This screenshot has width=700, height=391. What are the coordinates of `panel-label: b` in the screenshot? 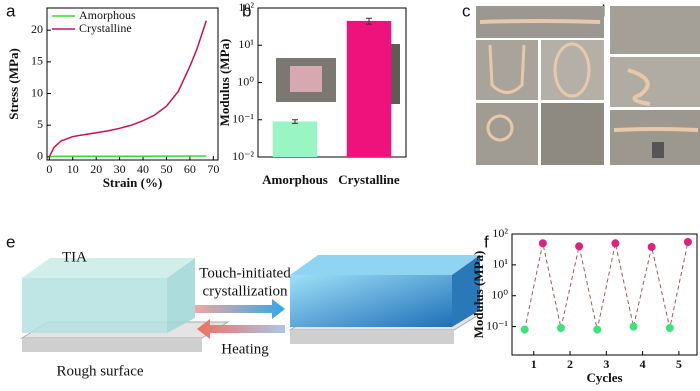 It's located at (246, 10).